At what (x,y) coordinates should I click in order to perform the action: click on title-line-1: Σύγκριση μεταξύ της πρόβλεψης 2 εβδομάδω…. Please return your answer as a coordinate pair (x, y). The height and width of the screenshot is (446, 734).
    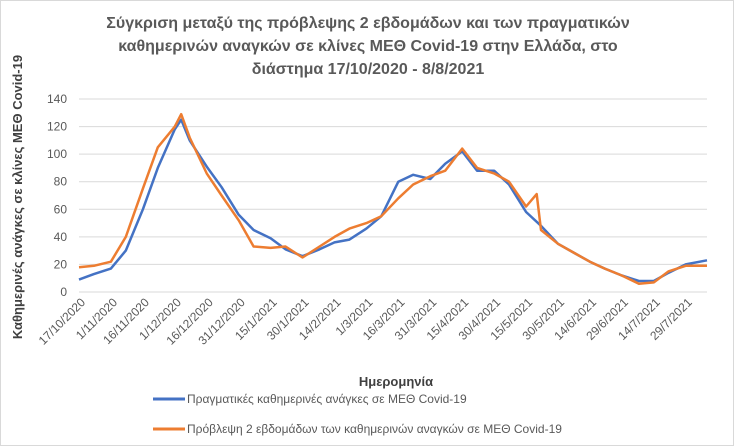
    Looking at the image, I should click on (368, 23).